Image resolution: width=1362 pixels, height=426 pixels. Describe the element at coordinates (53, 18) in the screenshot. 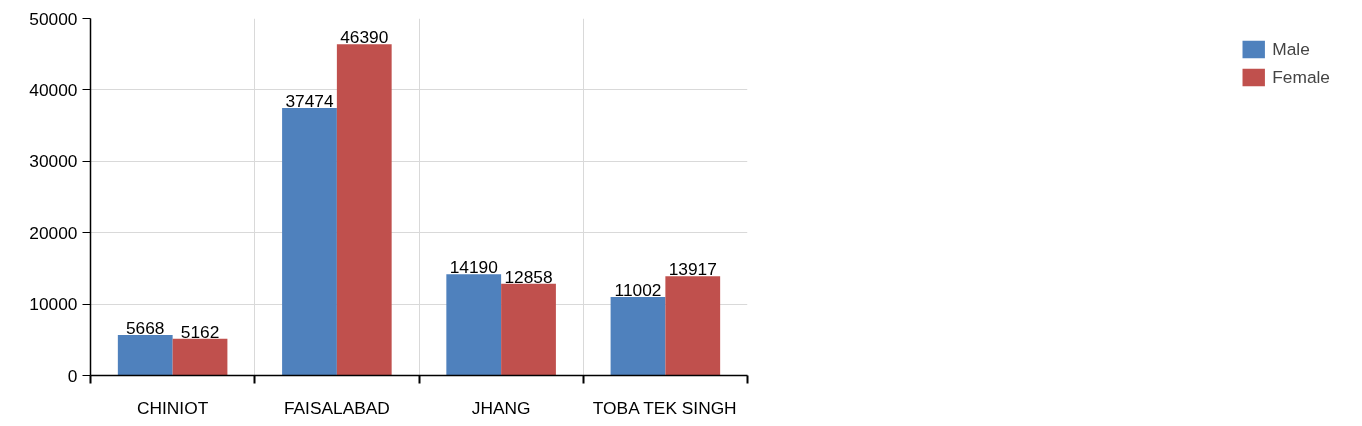

I see `y-tick-label: 50000` at that location.